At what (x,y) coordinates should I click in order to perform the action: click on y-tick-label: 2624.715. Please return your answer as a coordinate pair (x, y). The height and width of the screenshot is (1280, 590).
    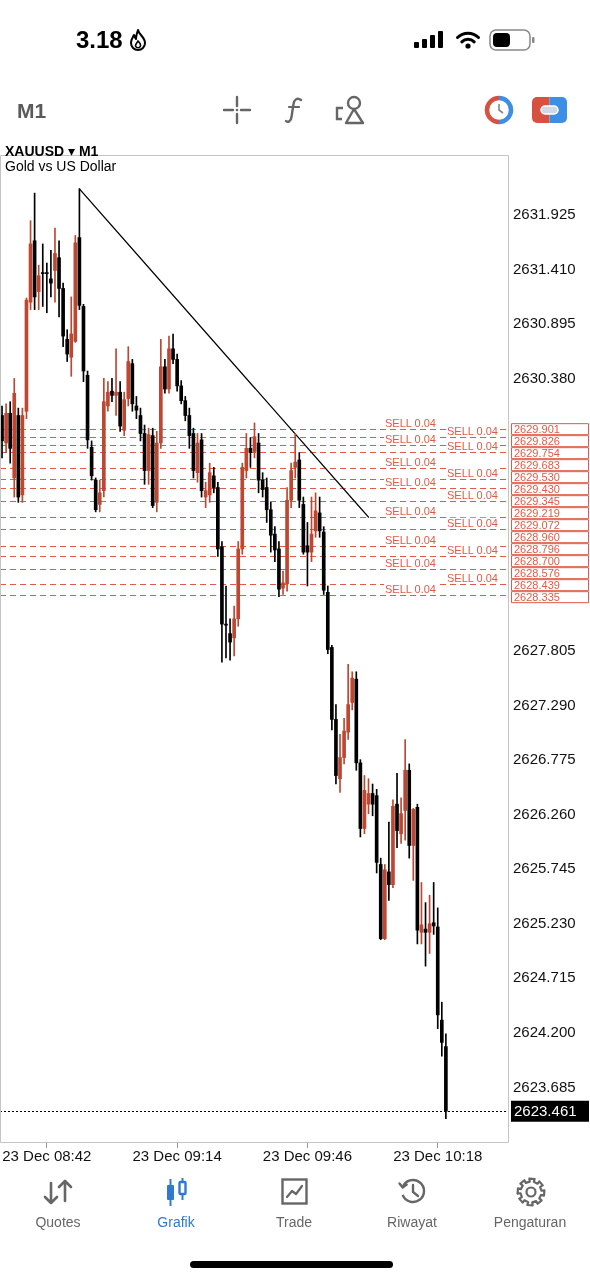
    Looking at the image, I should click on (544, 977).